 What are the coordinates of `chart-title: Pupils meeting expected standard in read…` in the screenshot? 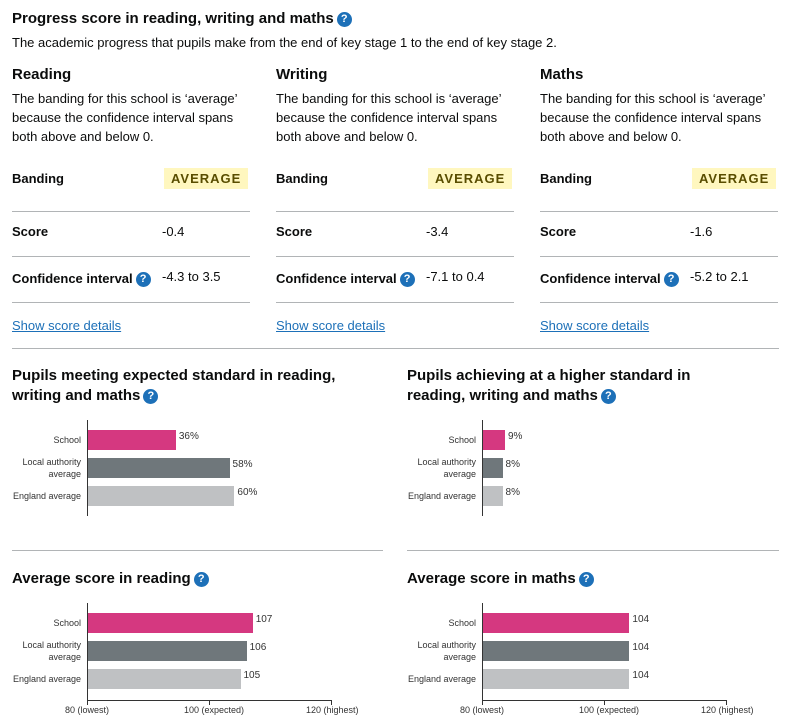 It's located at (182, 386).